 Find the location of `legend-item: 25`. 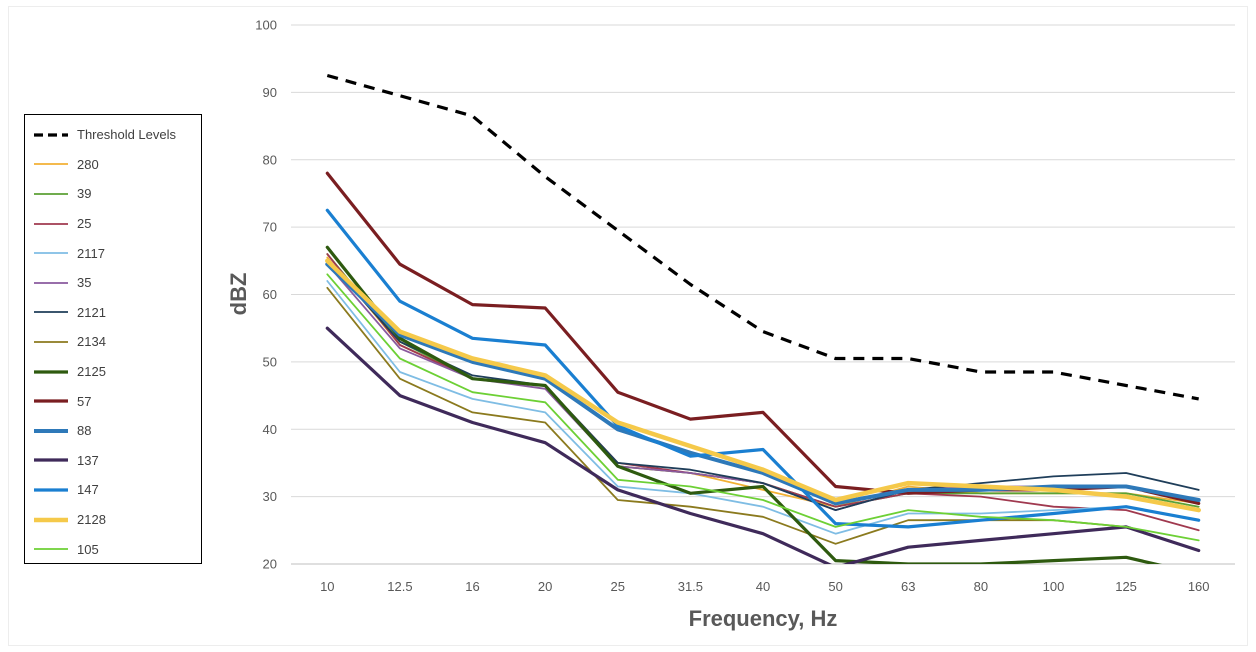

legend-item: 25 is located at coordinates (113, 224).